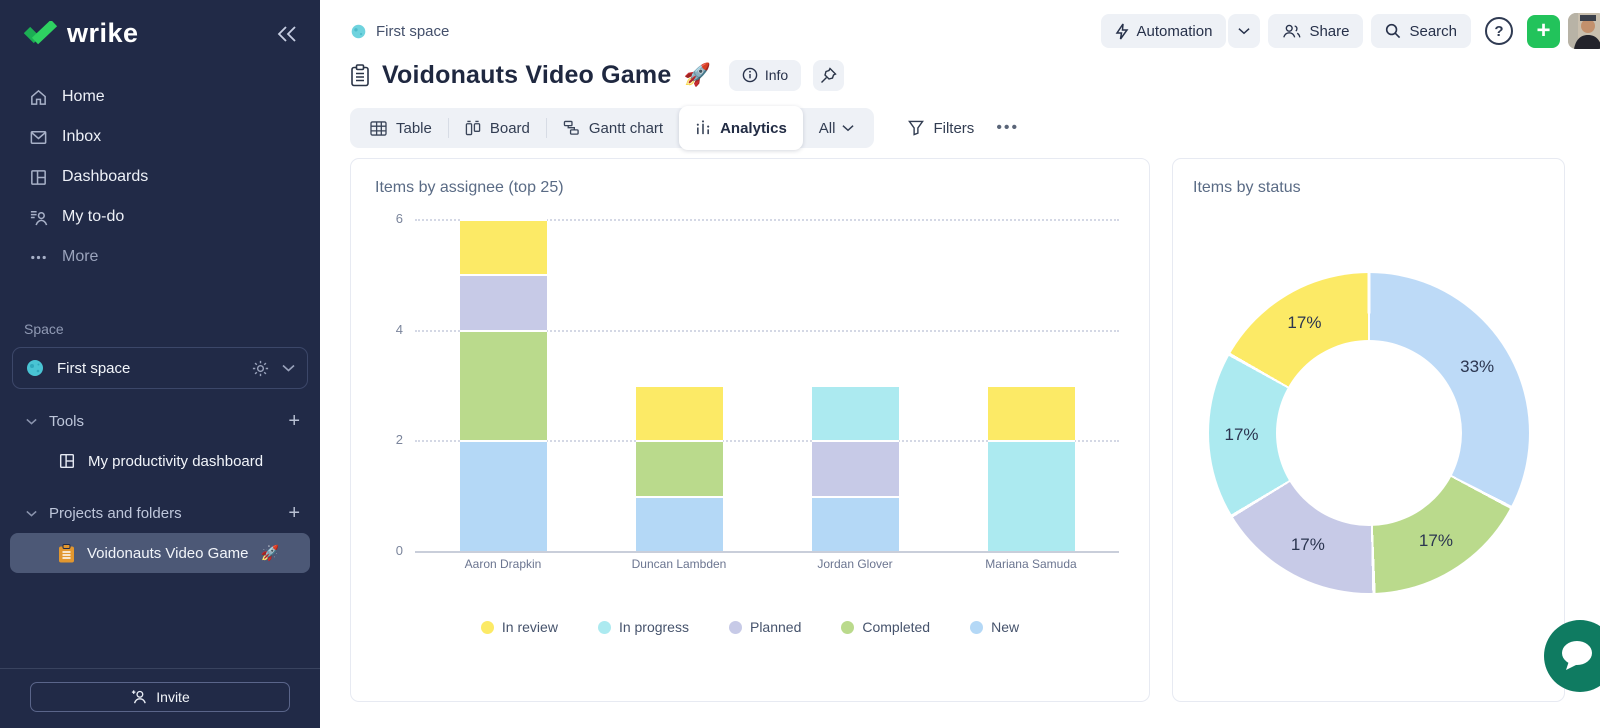 The width and height of the screenshot is (1600, 728). Describe the element at coordinates (287, 34) in the screenshot. I see `sidebar-collapse-button` at that location.